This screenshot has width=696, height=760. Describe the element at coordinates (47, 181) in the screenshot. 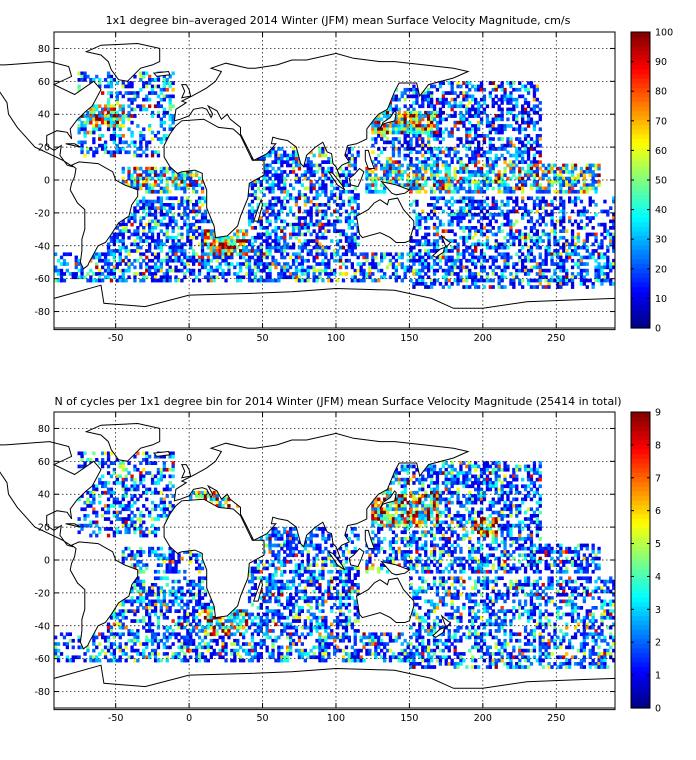

I see `y-tick-label: 0` at that location.